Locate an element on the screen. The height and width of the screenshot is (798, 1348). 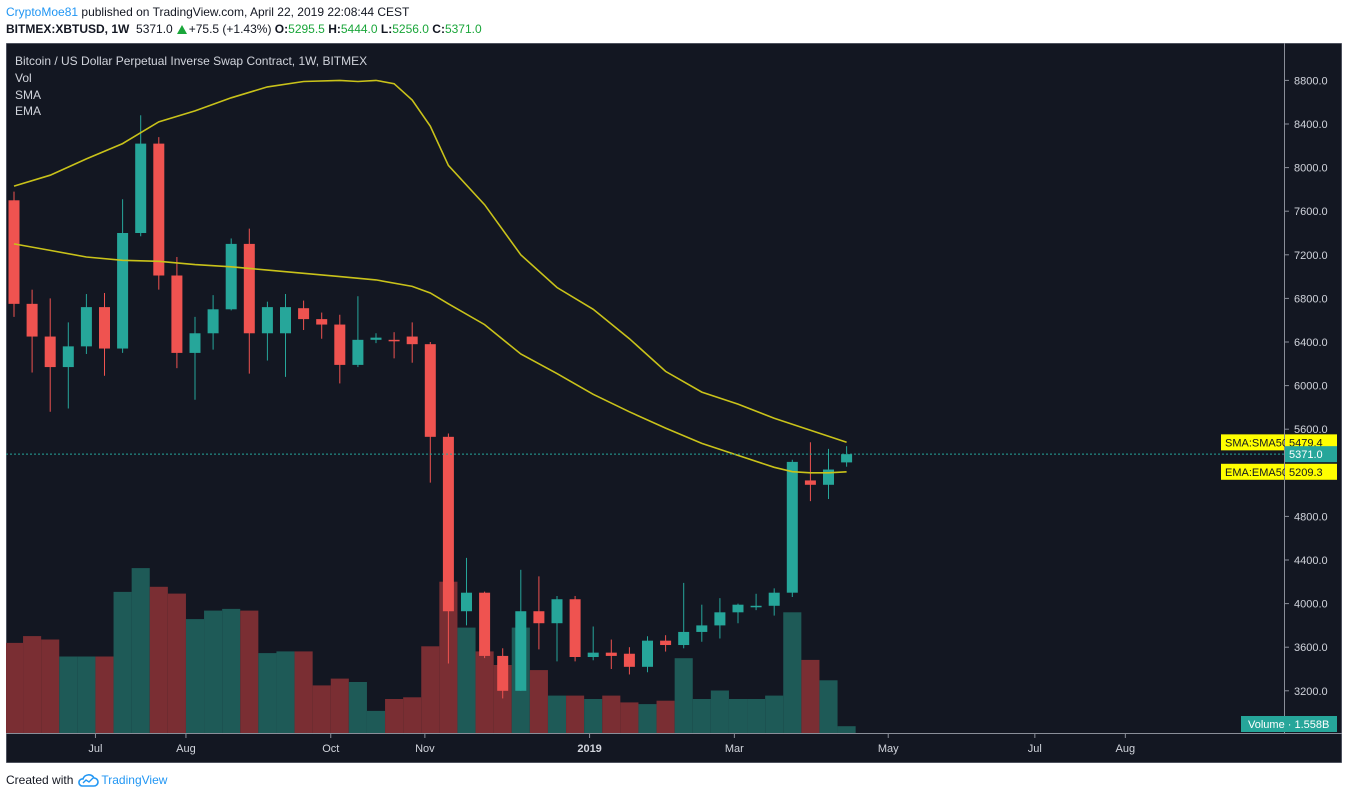
x-tick-label: Oct is located at coordinates (330, 749).